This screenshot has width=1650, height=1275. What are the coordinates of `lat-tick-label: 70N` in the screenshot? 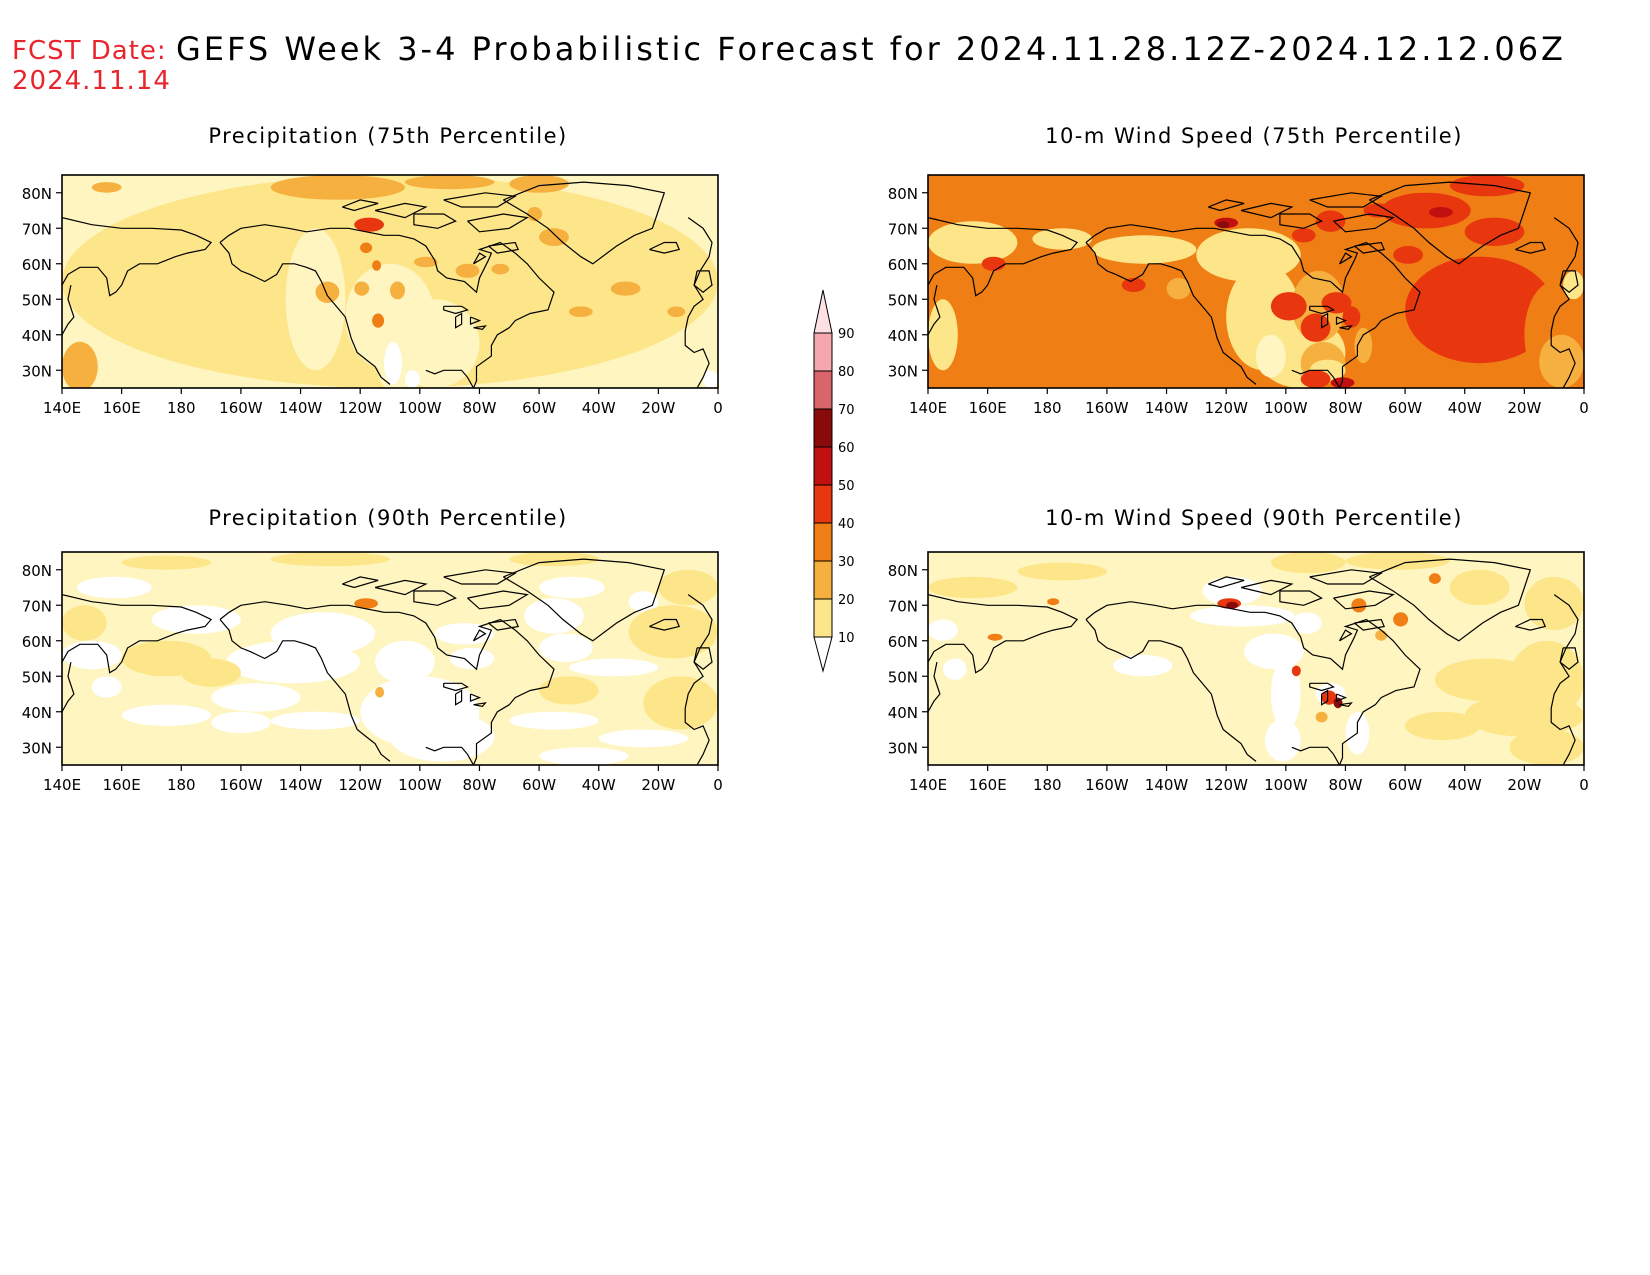 It's located at (37, 606).